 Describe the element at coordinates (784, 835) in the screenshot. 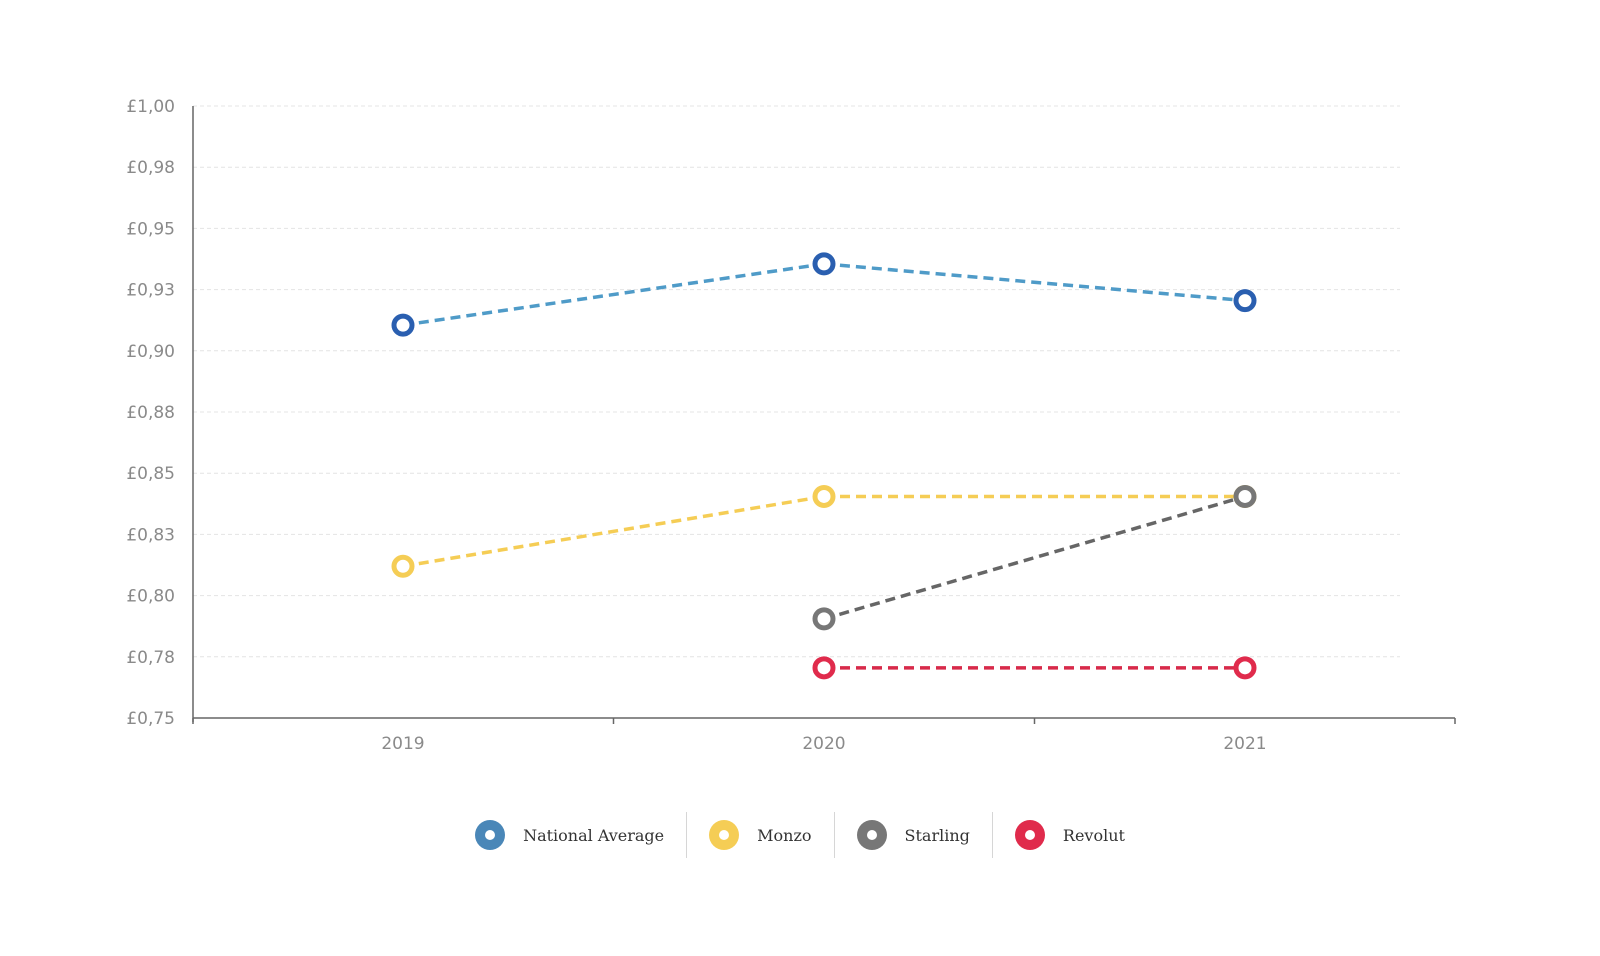

I see `legend-label: Monzo` at that location.